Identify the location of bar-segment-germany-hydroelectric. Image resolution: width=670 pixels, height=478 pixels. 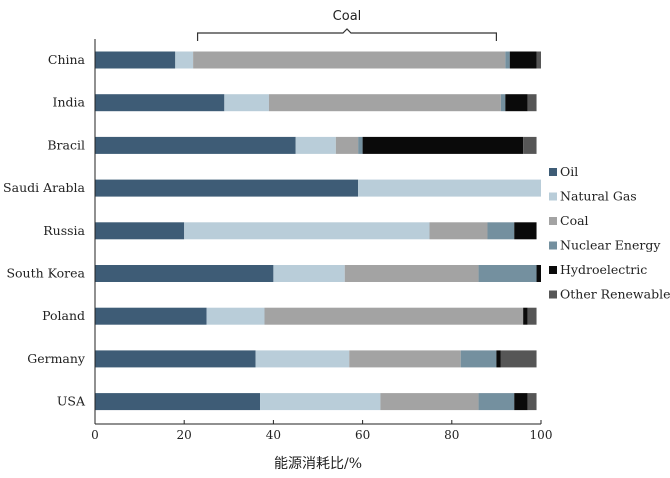
(498, 359).